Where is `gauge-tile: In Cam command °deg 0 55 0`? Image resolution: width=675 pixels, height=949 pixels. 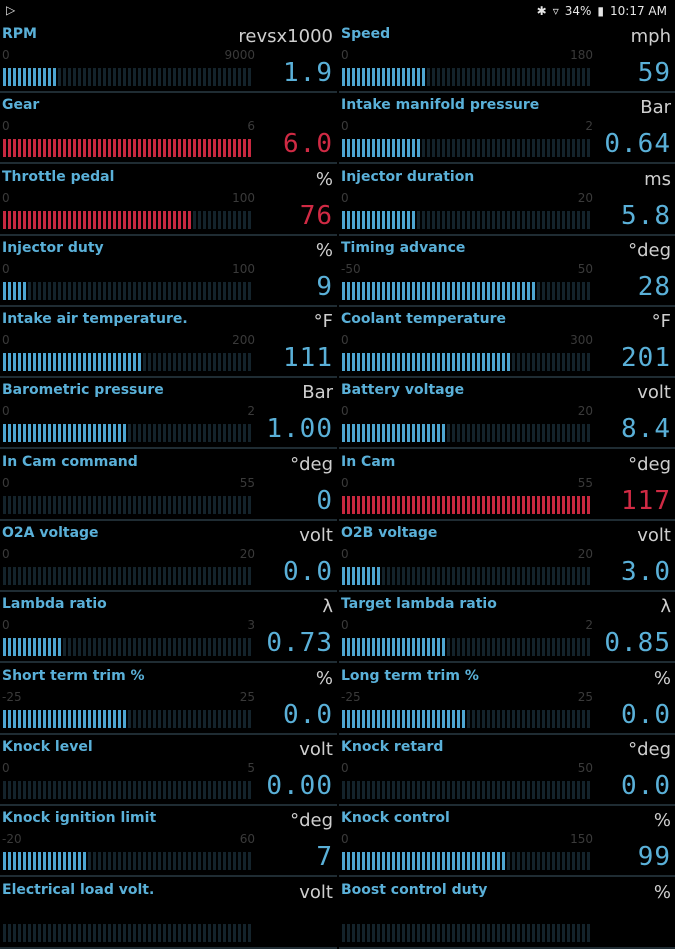 gauge-tile: In Cam command °deg 0 55 0 is located at coordinates (168, 485).